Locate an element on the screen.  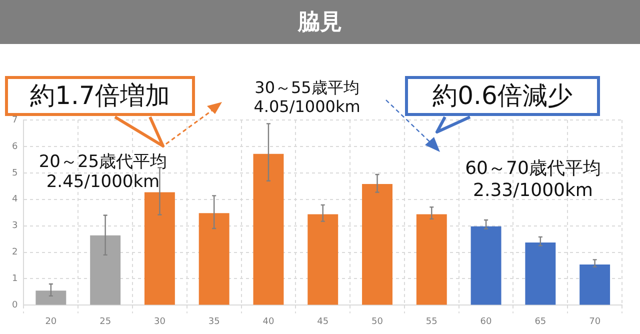
x-tick-label: 35 is located at coordinates (214, 321).